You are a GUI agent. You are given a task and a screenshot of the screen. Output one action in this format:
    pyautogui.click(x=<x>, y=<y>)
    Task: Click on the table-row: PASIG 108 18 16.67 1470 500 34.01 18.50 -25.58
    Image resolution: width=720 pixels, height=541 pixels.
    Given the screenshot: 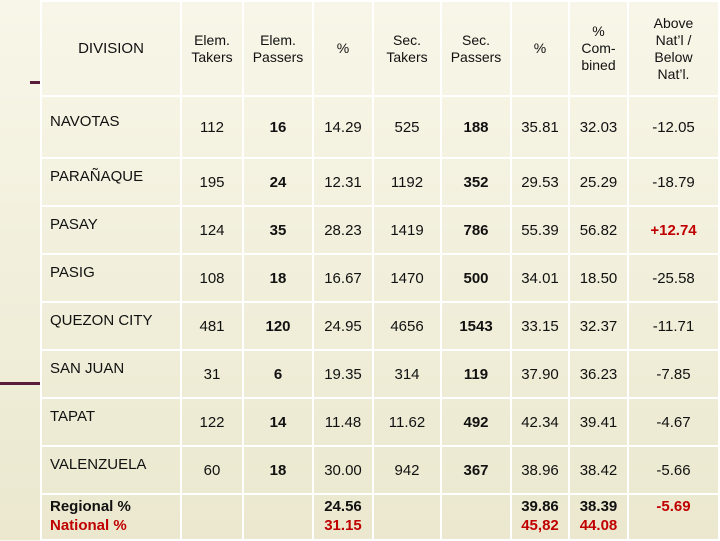 What is the action you would take?
    pyautogui.click(x=380, y=278)
    